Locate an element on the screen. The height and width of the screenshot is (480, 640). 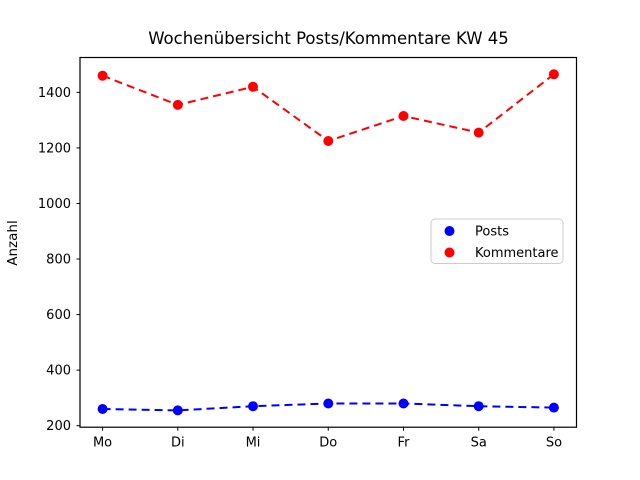
legend-label-kommentare: Kommentare is located at coordinates (517, 253).